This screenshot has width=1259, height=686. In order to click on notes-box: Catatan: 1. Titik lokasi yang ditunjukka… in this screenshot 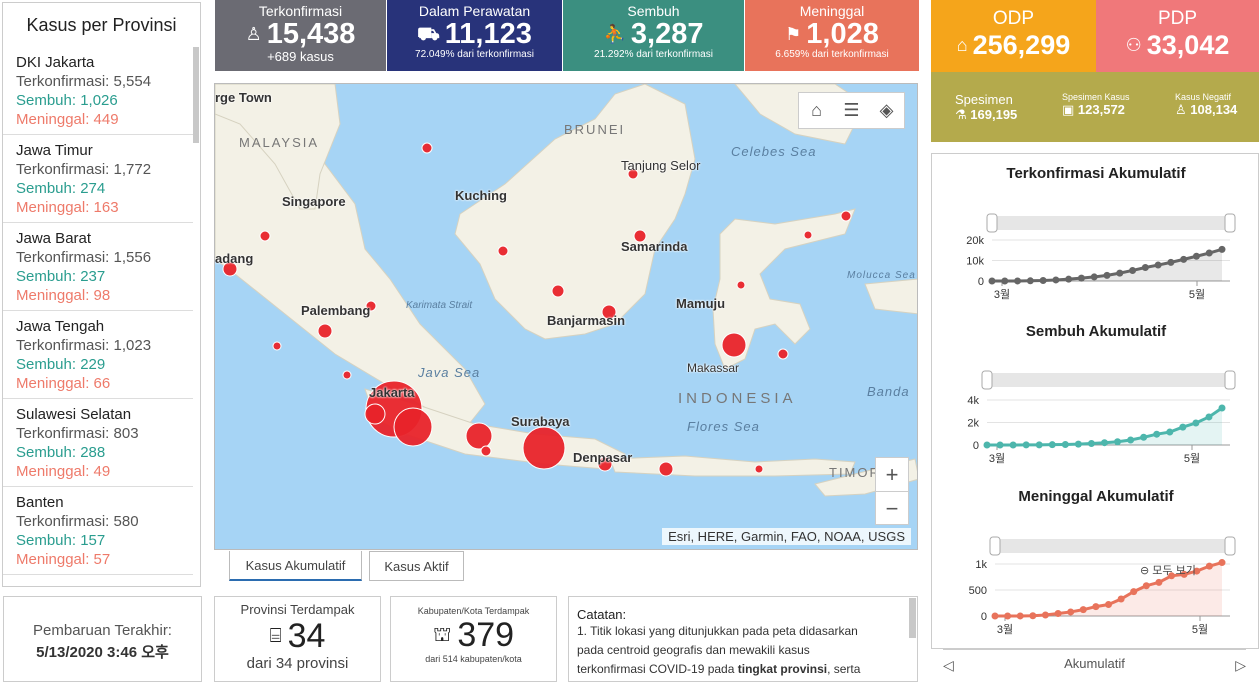, I will do `click(743, 639)`.